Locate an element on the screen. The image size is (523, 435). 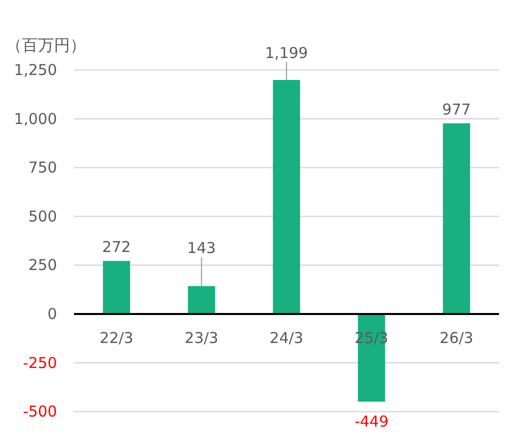
y-tick-label: 500 is located at coordinates (42, 216).